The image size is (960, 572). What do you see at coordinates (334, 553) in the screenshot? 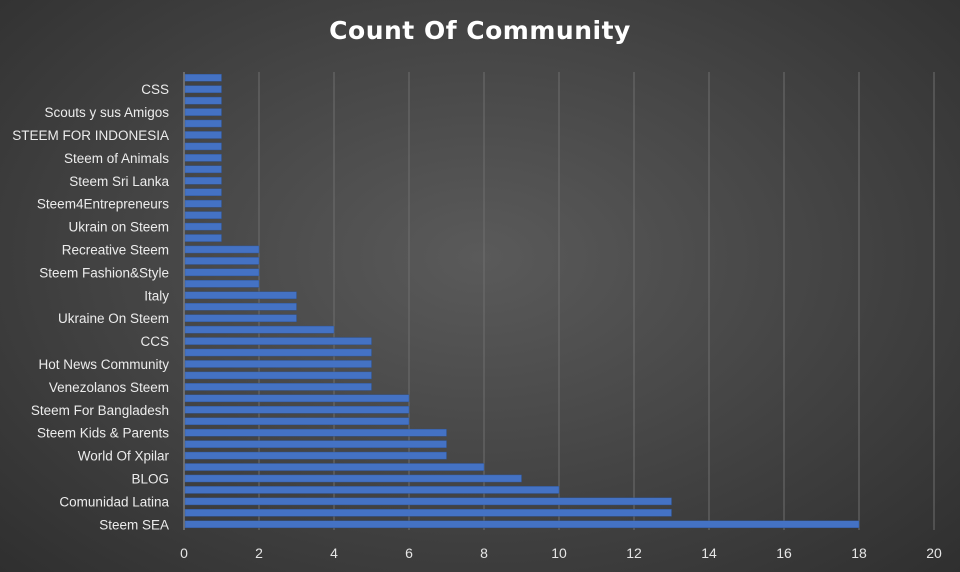
I see `x-tick-label: 4` at bounding box center [334, 553].